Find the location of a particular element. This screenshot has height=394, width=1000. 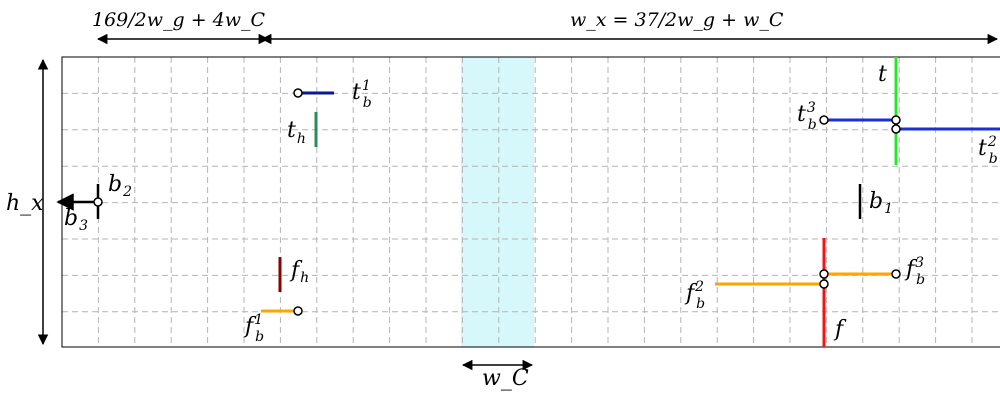

pin-f-b3 is located at coordinates (896, 274).